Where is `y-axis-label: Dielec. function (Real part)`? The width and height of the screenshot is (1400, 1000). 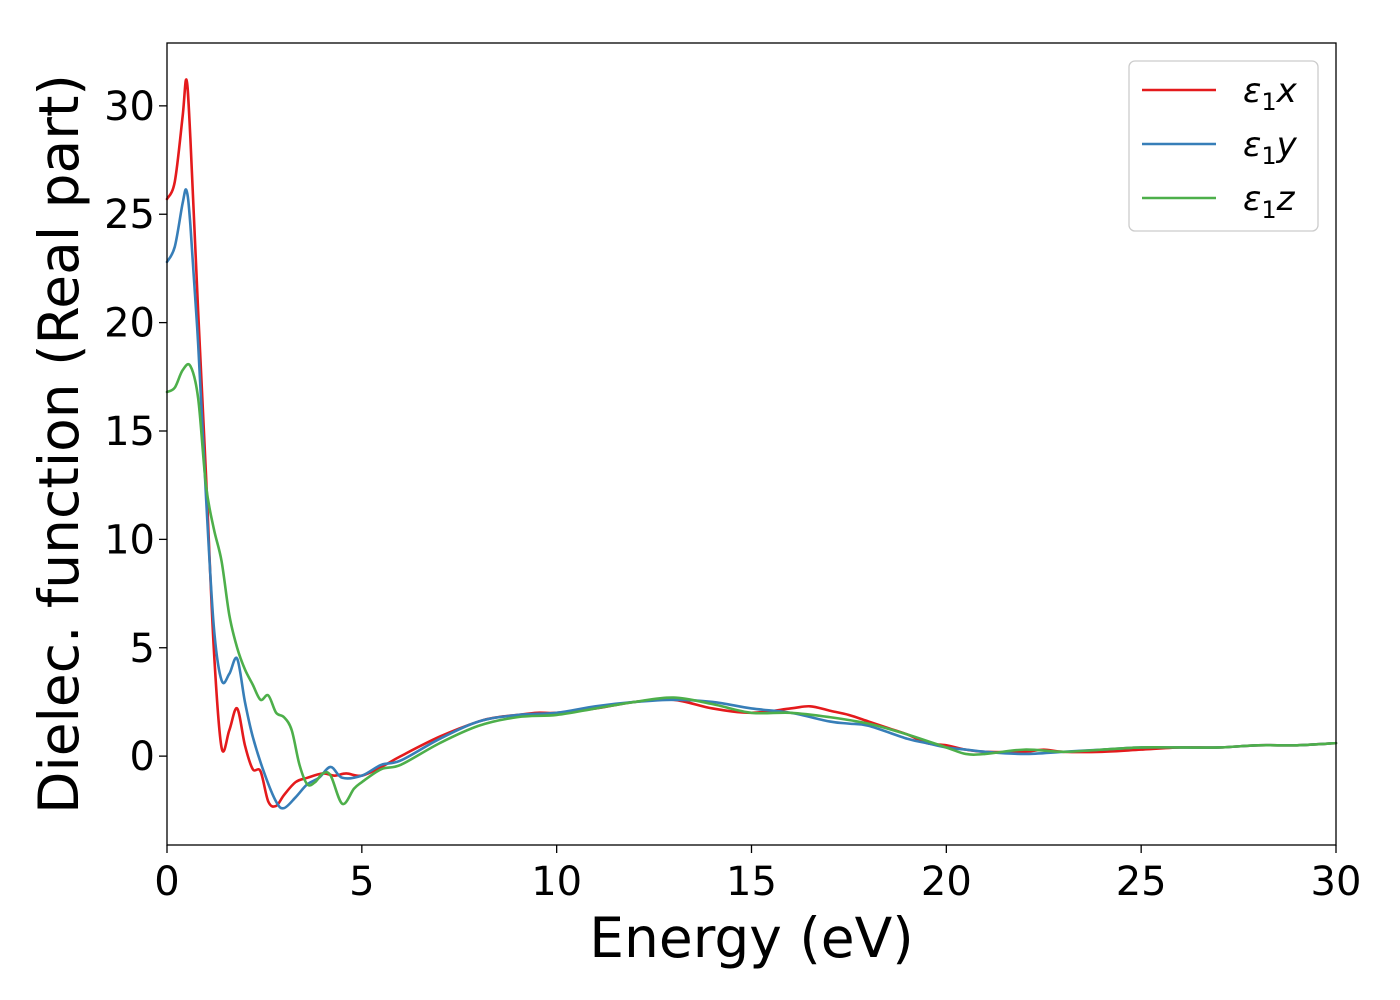 y-axis-label: Dielec. function (Real part) is located at coordinates (59, 444).